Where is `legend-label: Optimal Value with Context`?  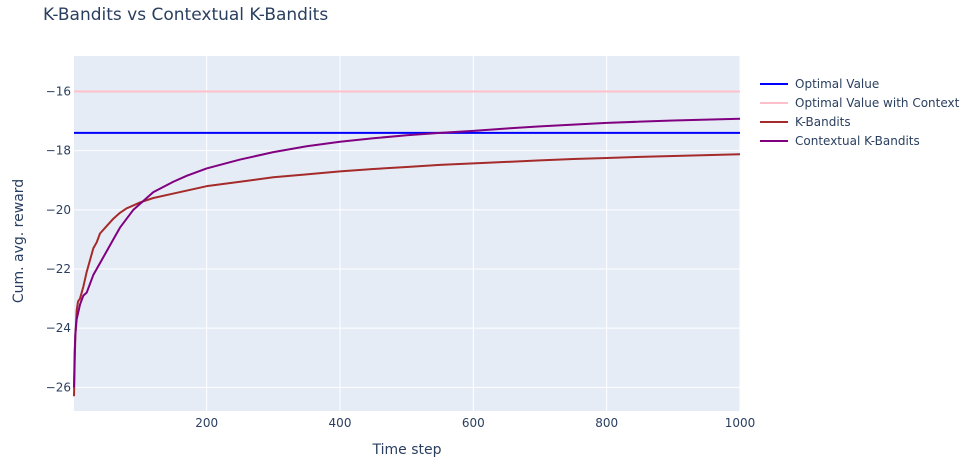 legend-label: Optimal Value with Context is located at coordinates (877, 103).